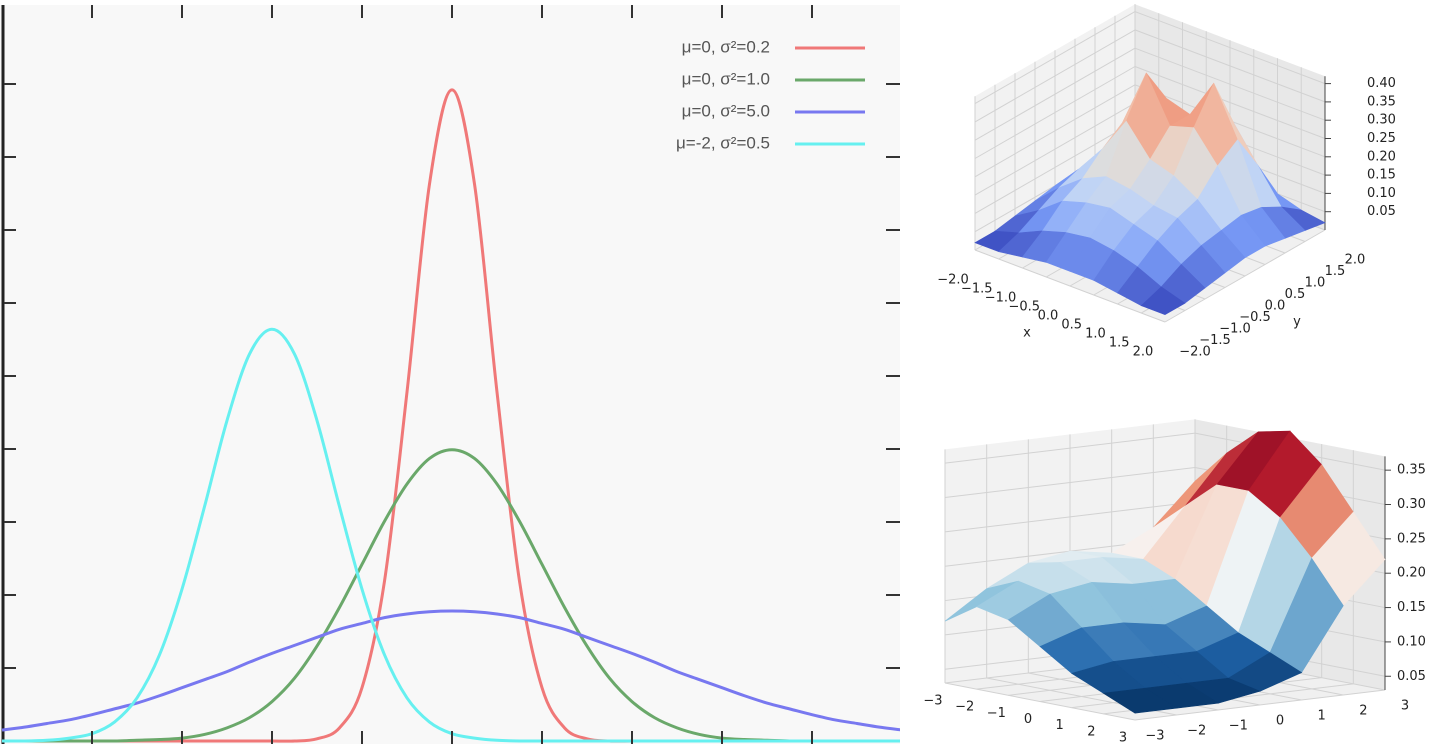  I want to click on y-tick-label: −1.5, so click(1215, 340).